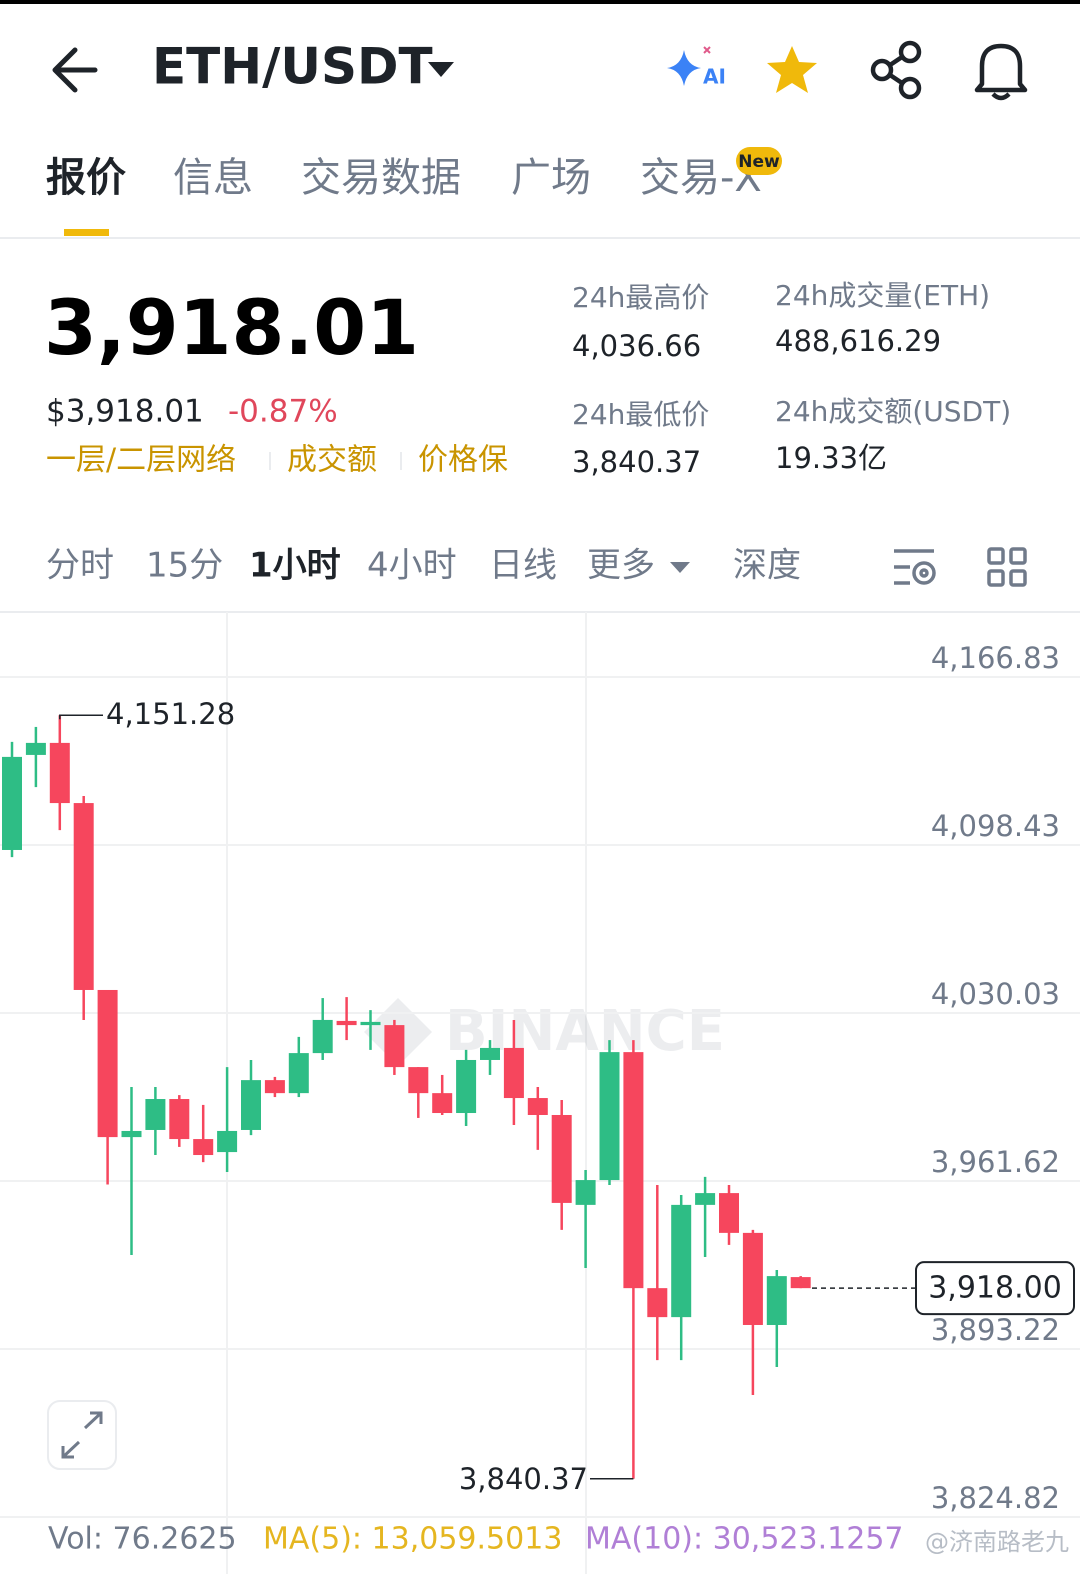 The image size is (1080, 1574). I want to click on y-tick-label: 4,030.03, so click(995, 994).